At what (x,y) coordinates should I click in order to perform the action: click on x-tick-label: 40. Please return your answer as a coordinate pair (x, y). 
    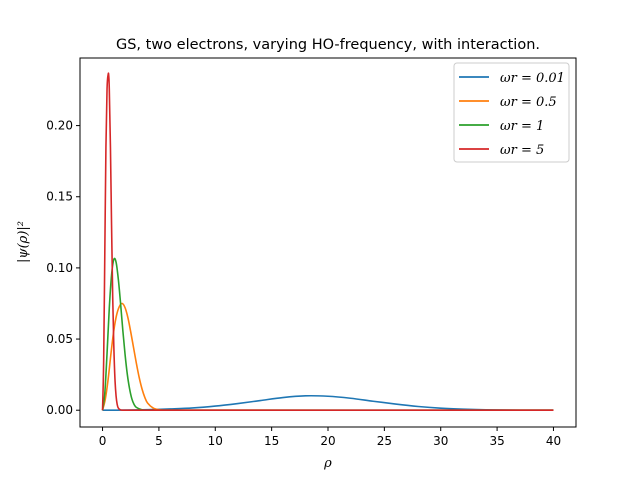
    Looking at the image, I should click on (553, 441).